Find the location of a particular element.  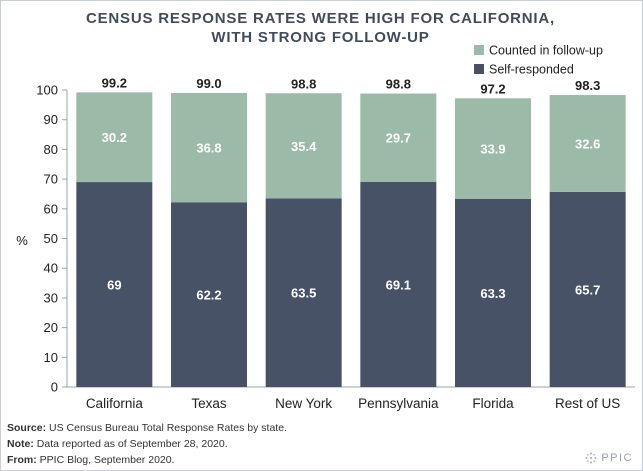

note-label: Note: is located at coordinates (20, 444).